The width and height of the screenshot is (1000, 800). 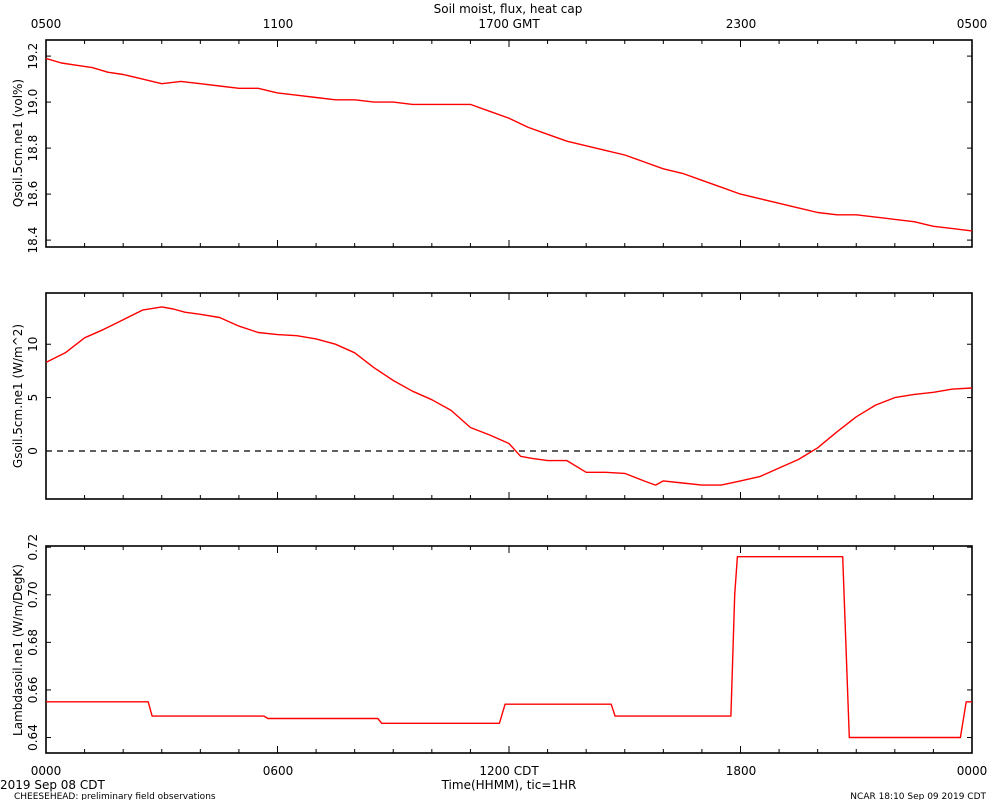 I want to click on y-axis-label: Qsoil.5cm.ne1 (vol%), so click(x=18, y=143).